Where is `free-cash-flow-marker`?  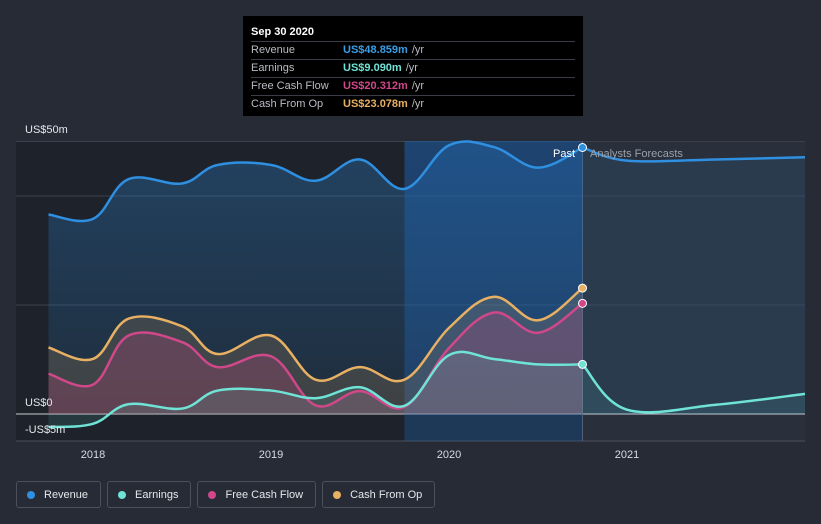 free-cash-flow-marker is located at coordinates (582, 303).